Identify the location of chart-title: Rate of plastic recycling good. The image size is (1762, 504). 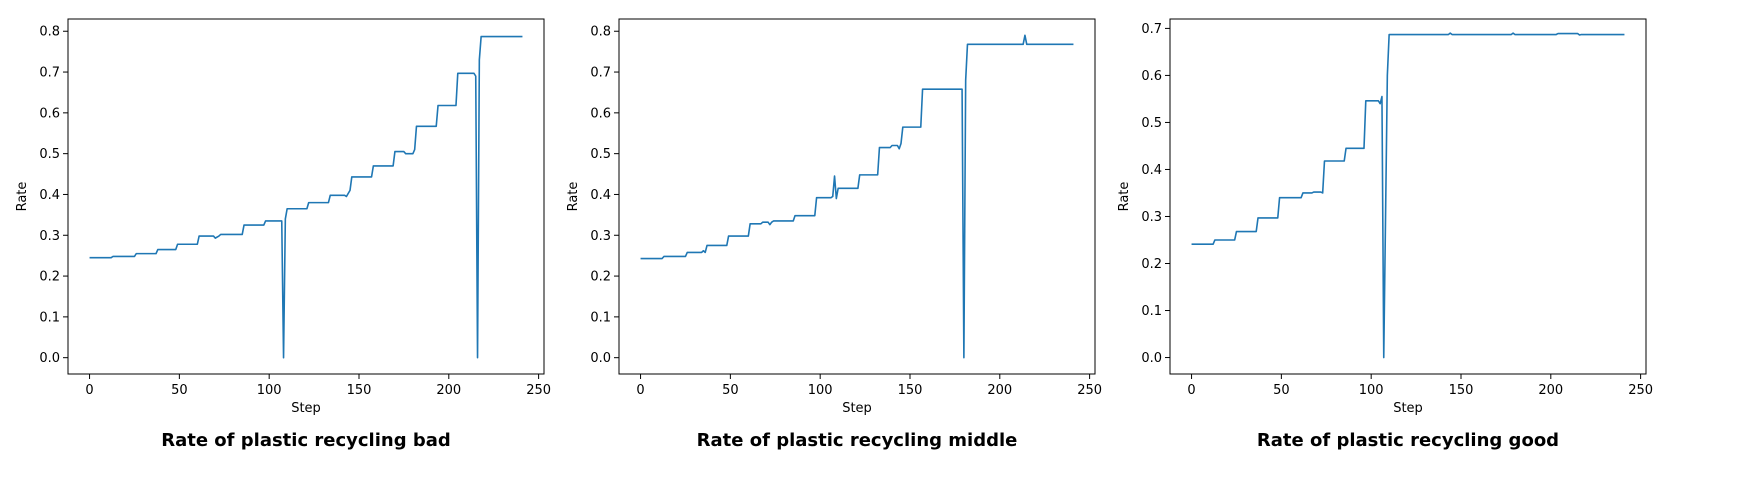
(1408, 440).